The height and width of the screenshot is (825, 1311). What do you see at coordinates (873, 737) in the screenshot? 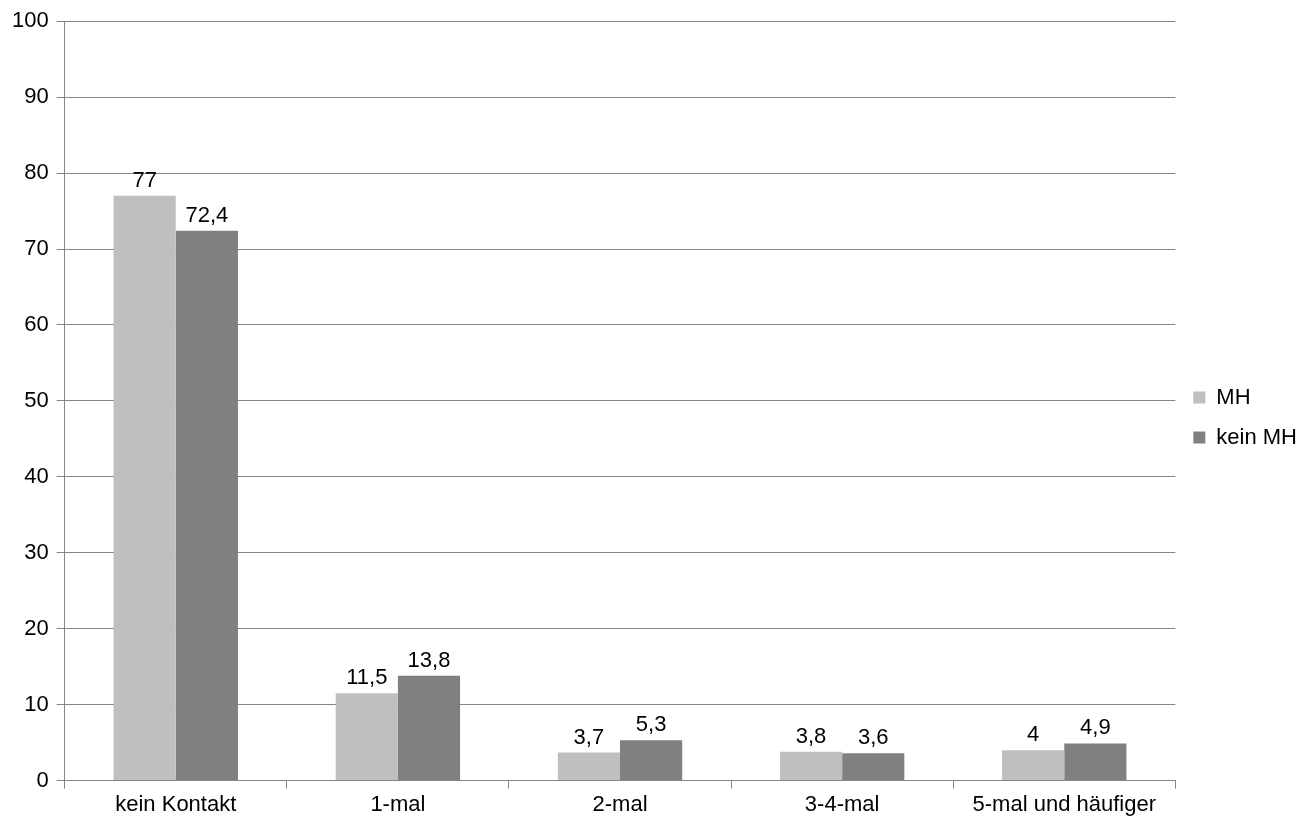
I see `data-label: 3,6` at bounding box center [873, 737].